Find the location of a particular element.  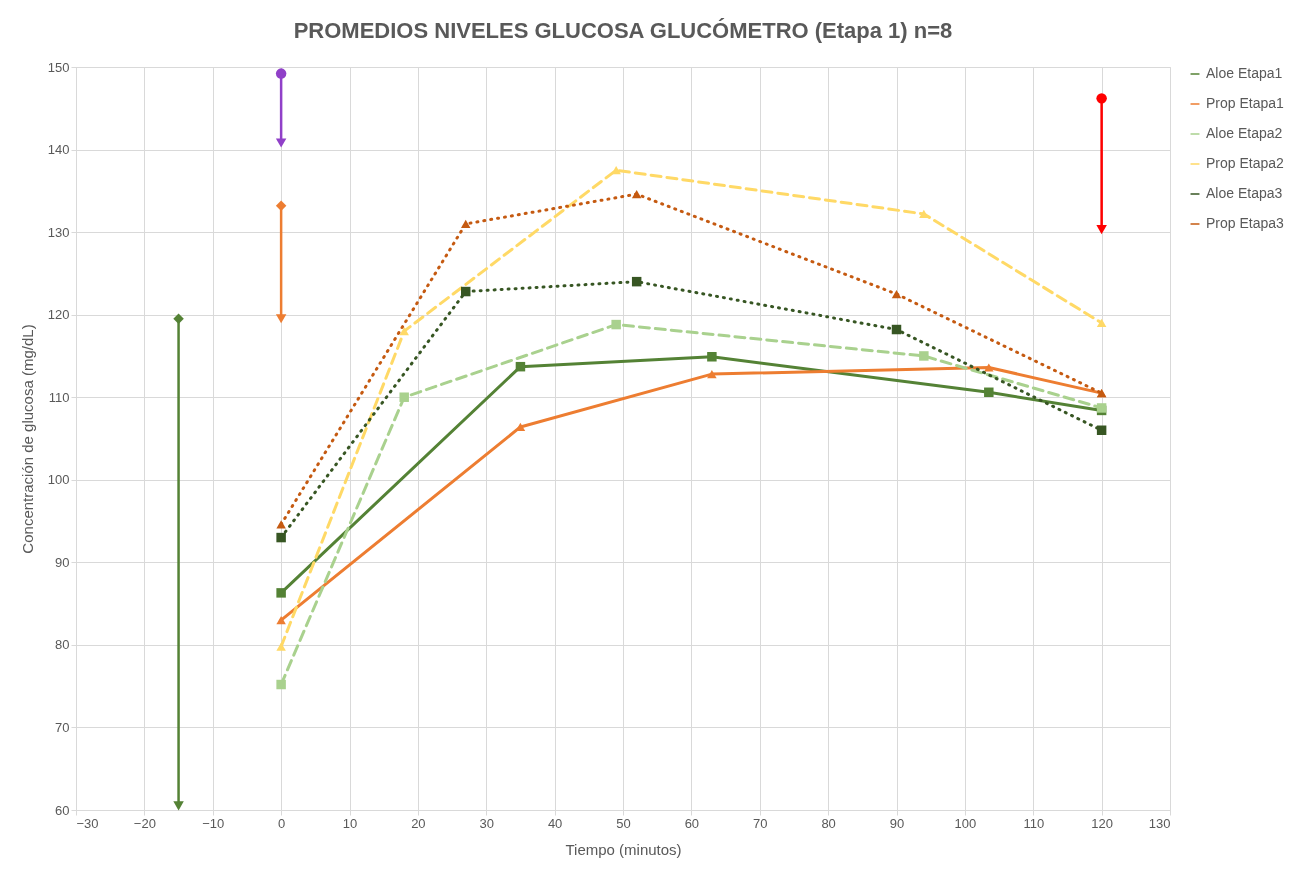

x-tick-label: 0 is located at coordinates (282, 823).